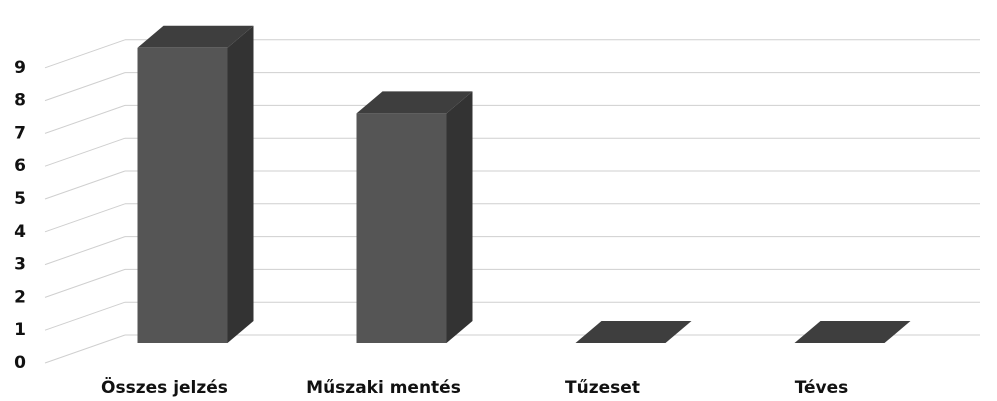  I want to click on y-tick-label: 2, so click(20, 297).